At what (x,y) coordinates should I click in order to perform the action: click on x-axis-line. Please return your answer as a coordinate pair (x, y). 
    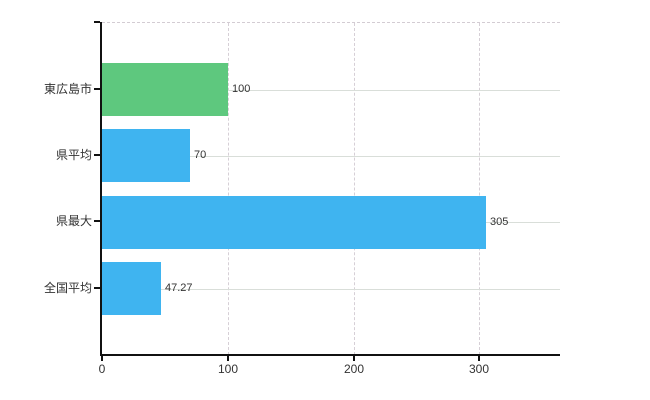
    Looking at the image, I should click on (330, 355).